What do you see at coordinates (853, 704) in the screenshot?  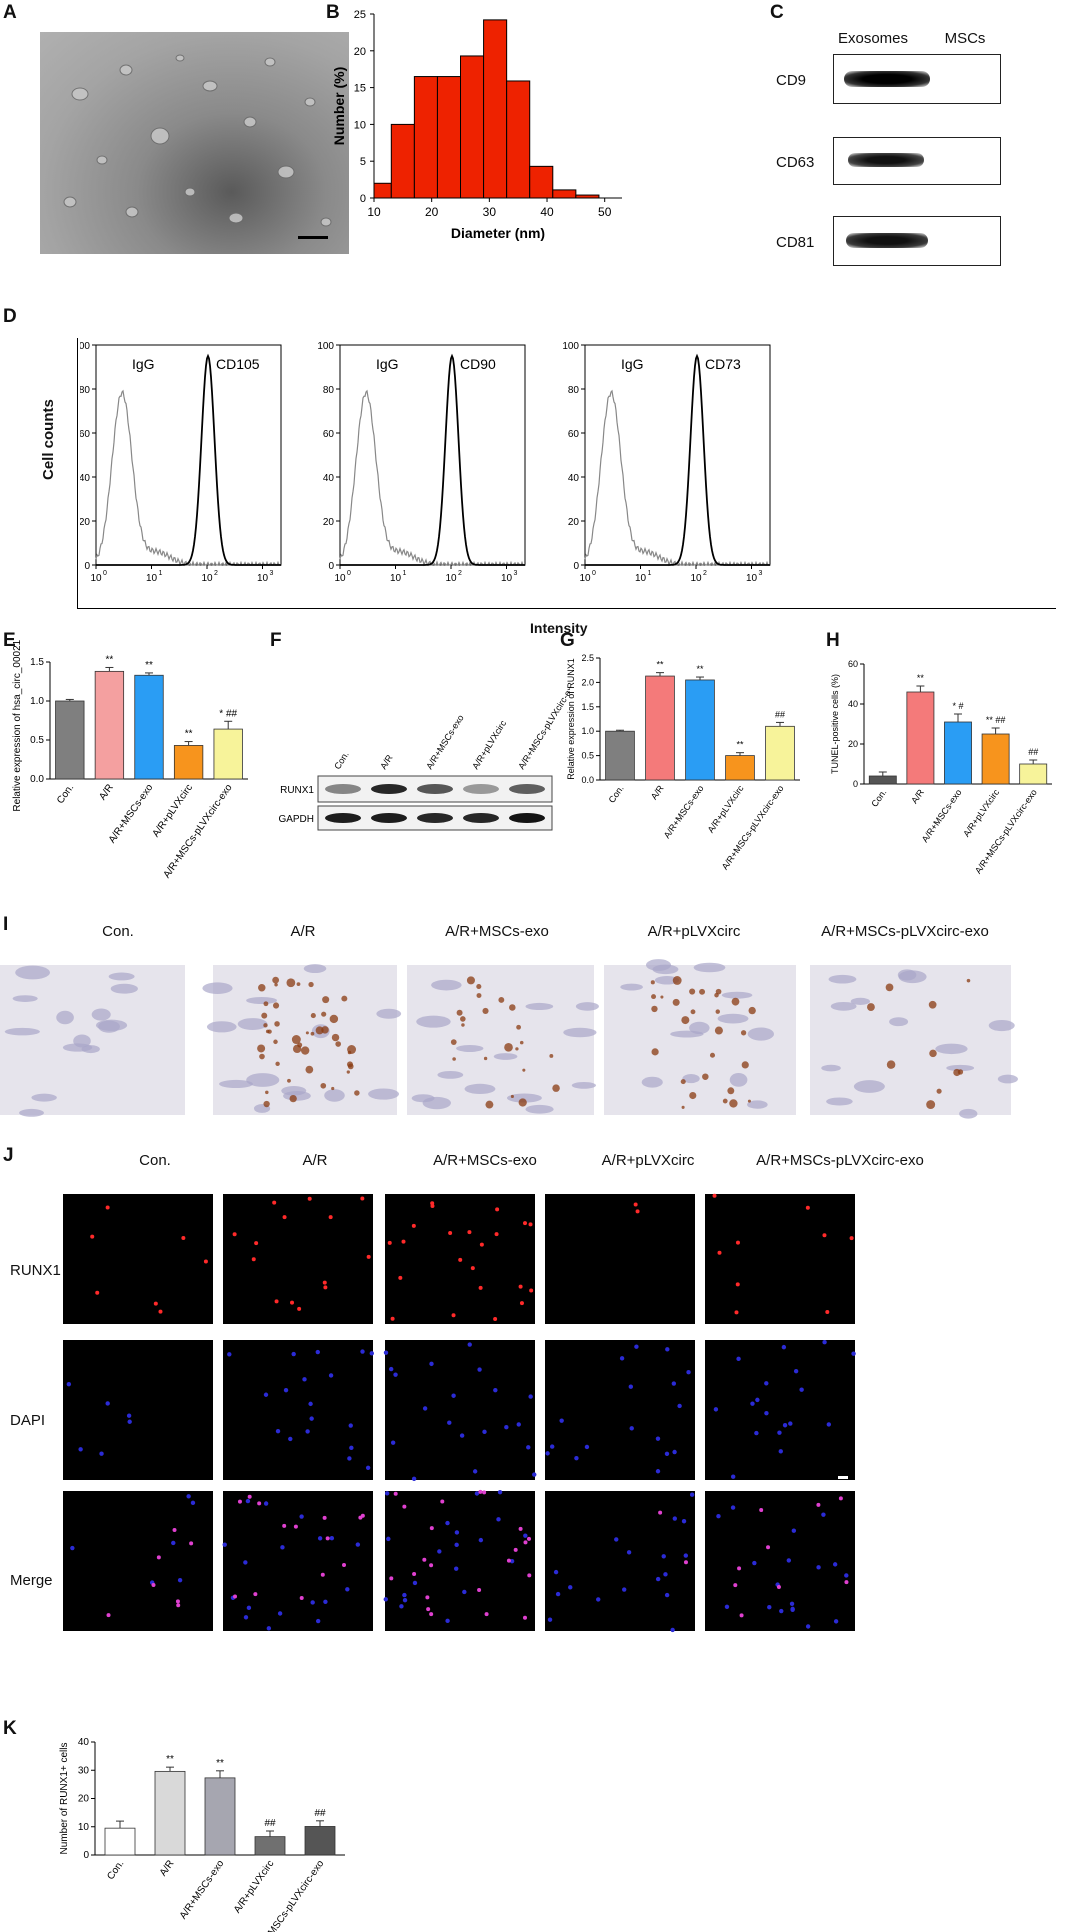 I see `chart-h-ytick-label: 40` at bounding box center [853, 704].